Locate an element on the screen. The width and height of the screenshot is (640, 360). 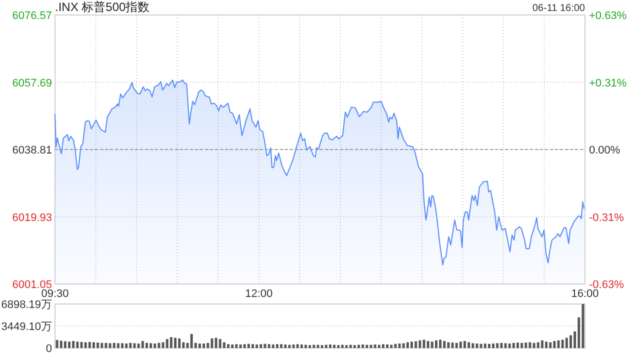
y2-tick-label: -0.63% is located at coordinates (606, 285).